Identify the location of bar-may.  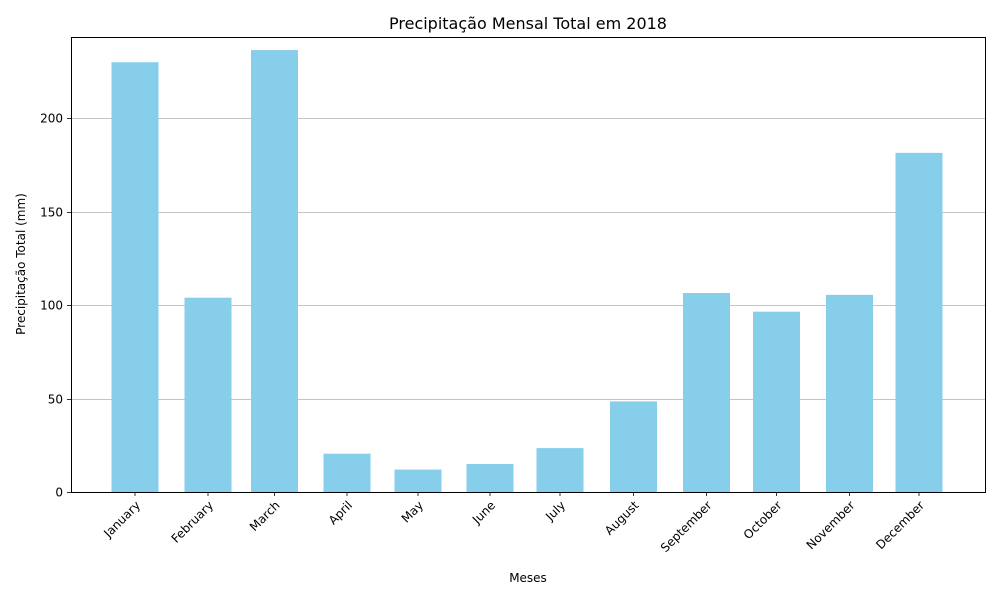
(418, 480).